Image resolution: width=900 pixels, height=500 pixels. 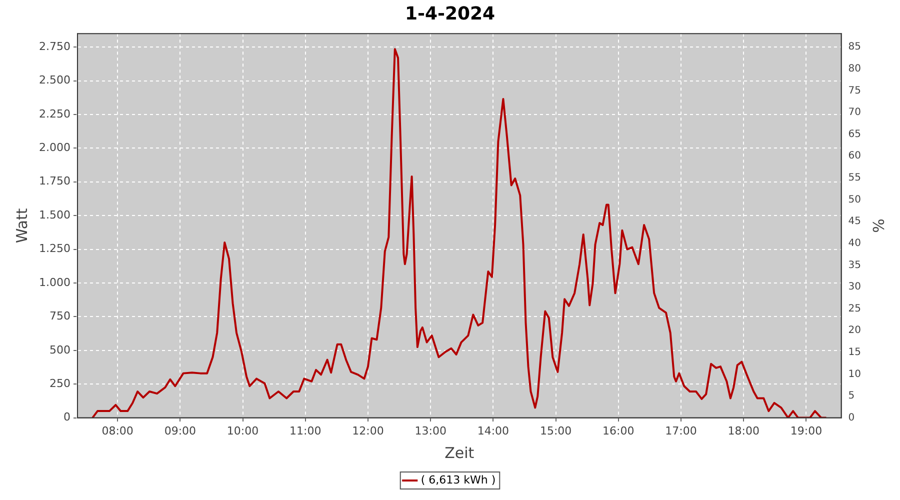 I want to click on y2-tick-label: 10, so click(x=855, y=374).